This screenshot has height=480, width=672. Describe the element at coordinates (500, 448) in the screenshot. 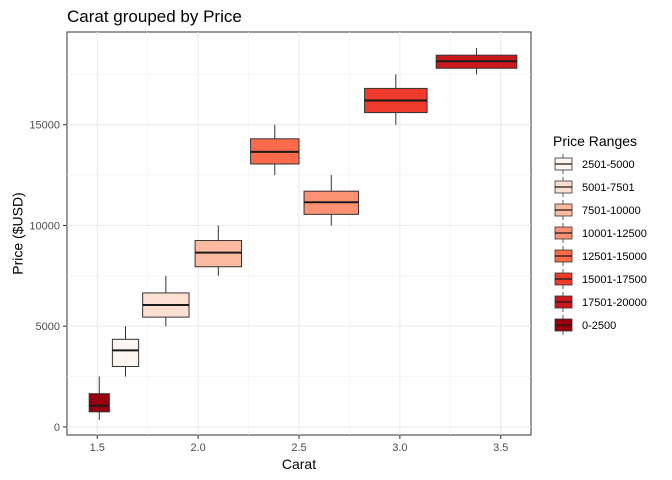

I see `x-tick-label: 3.5` at that location.